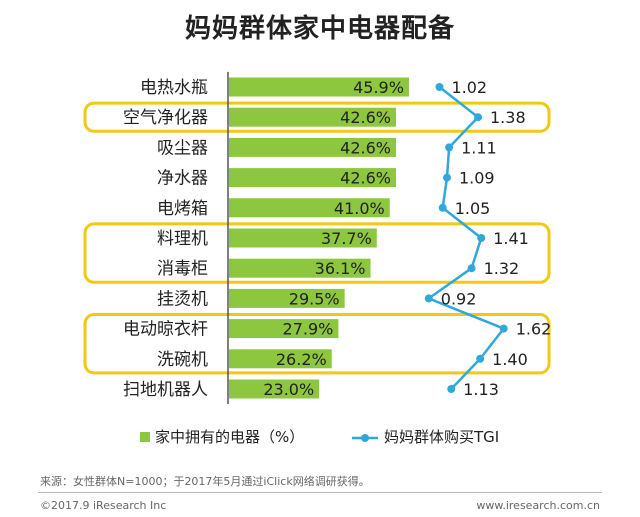 The image size is (640, 517). Describe the element at coordinates (441, 437) in the screenshot. I see `legend-label-line: 妈妈群体购买TGI` at that location.